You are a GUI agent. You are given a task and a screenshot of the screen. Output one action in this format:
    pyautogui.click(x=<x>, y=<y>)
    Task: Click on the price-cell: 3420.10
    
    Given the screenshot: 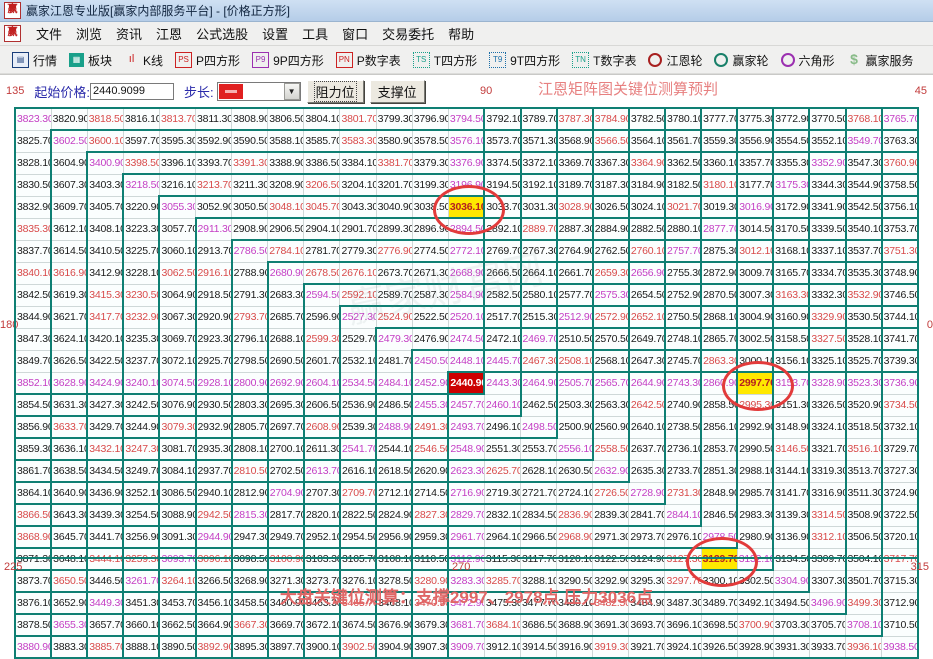 What is the action you would take?
    pyautogui.click(x=105, y=339)
    